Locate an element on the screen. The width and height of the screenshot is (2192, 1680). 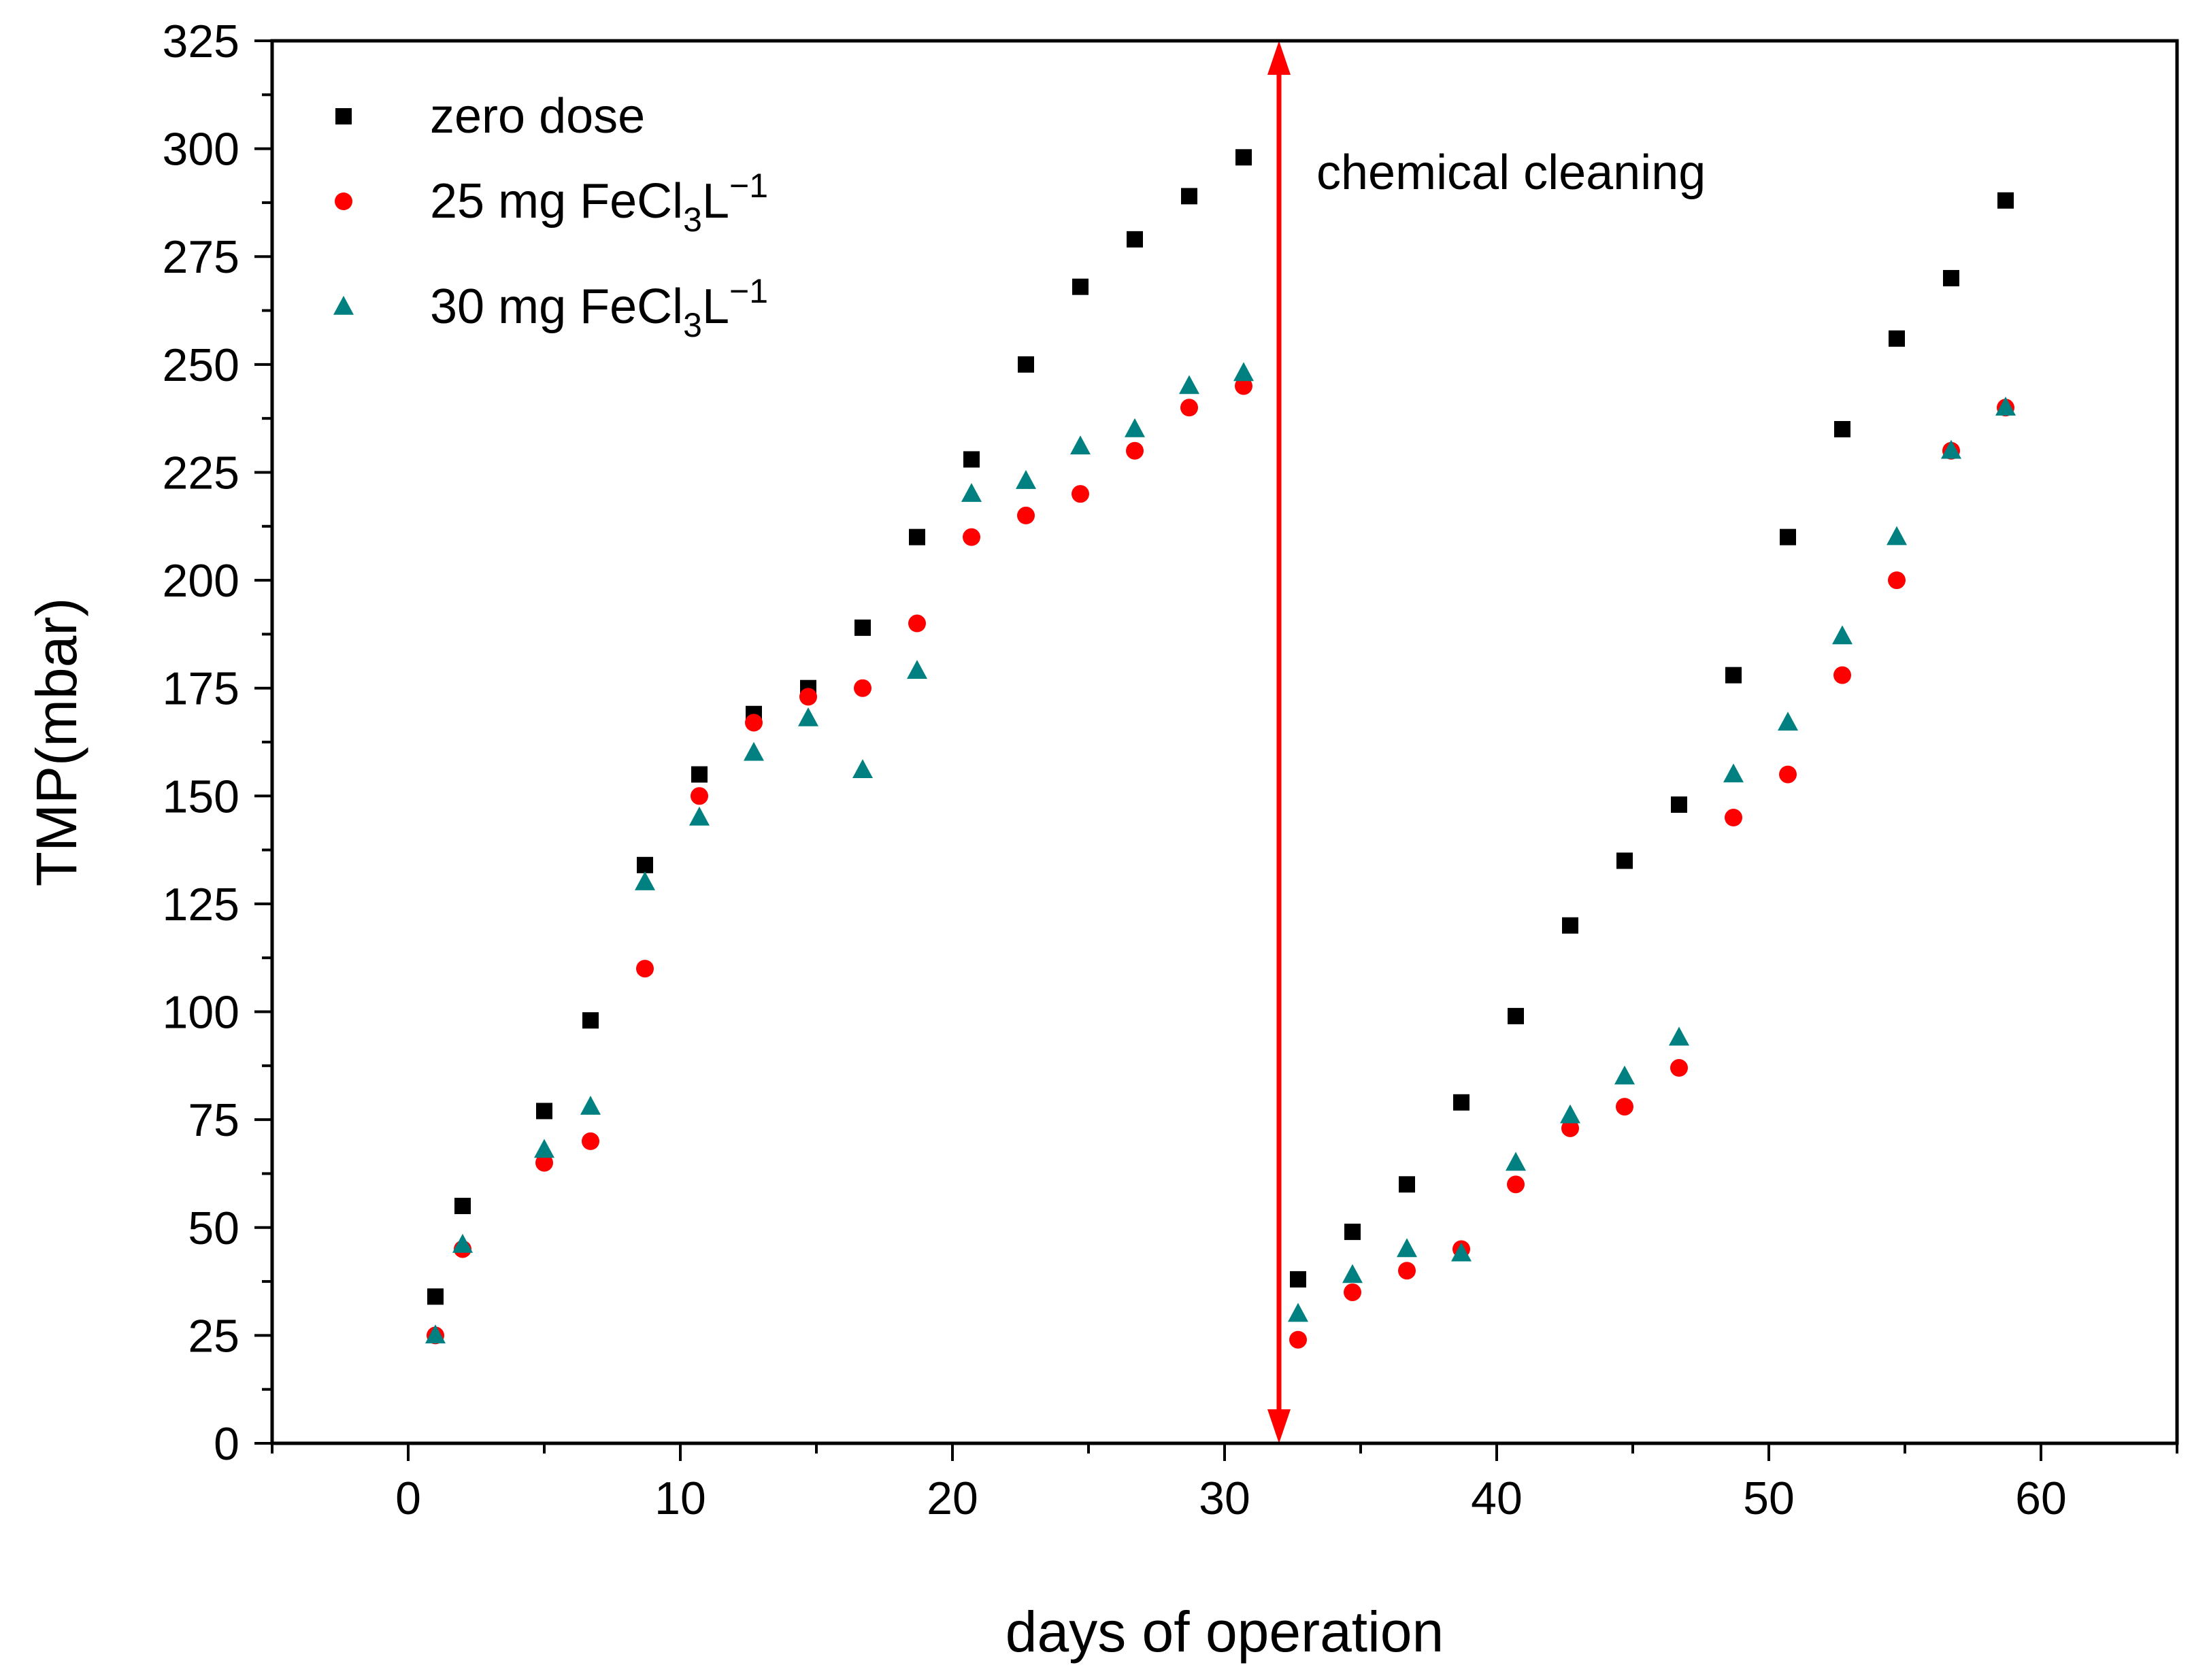
y-tick-label: 0 is located at coordinates (226, 1444).